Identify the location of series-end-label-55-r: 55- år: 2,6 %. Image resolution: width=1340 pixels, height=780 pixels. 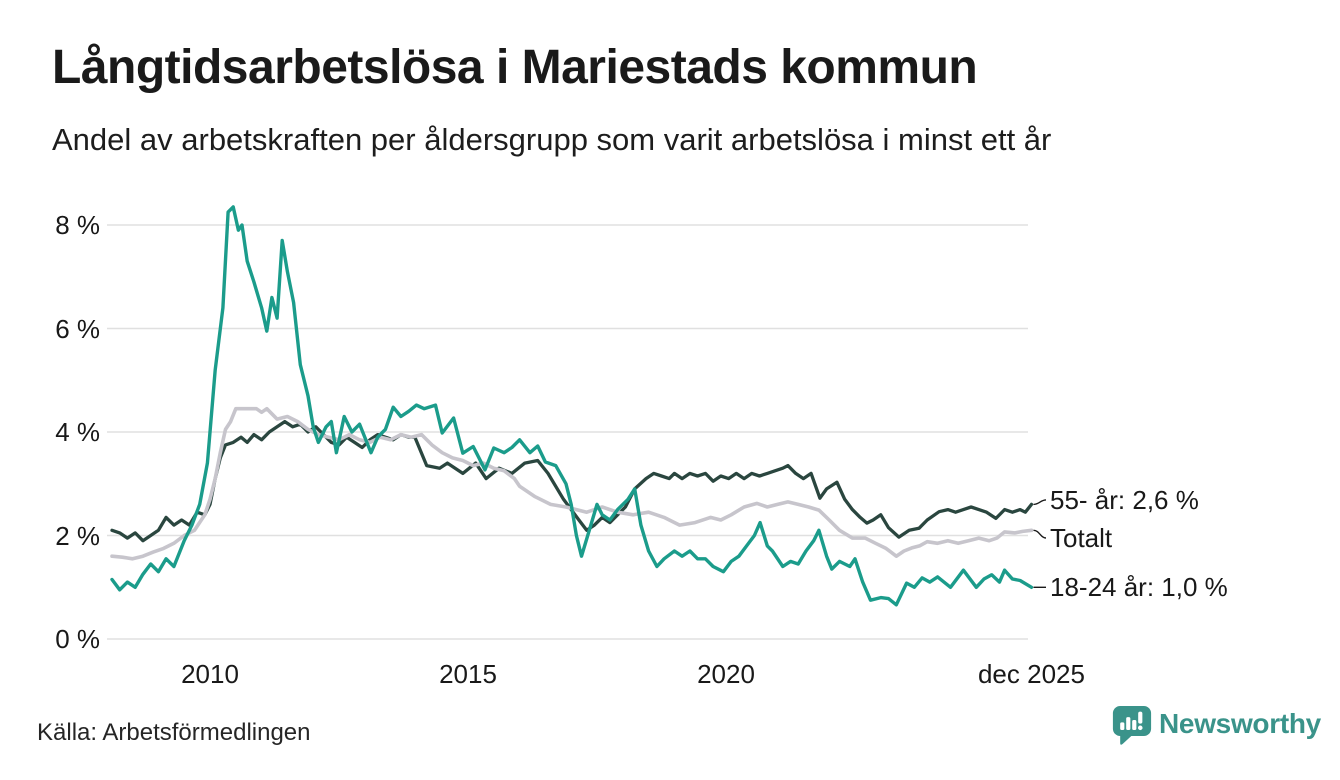
(1124, 499).